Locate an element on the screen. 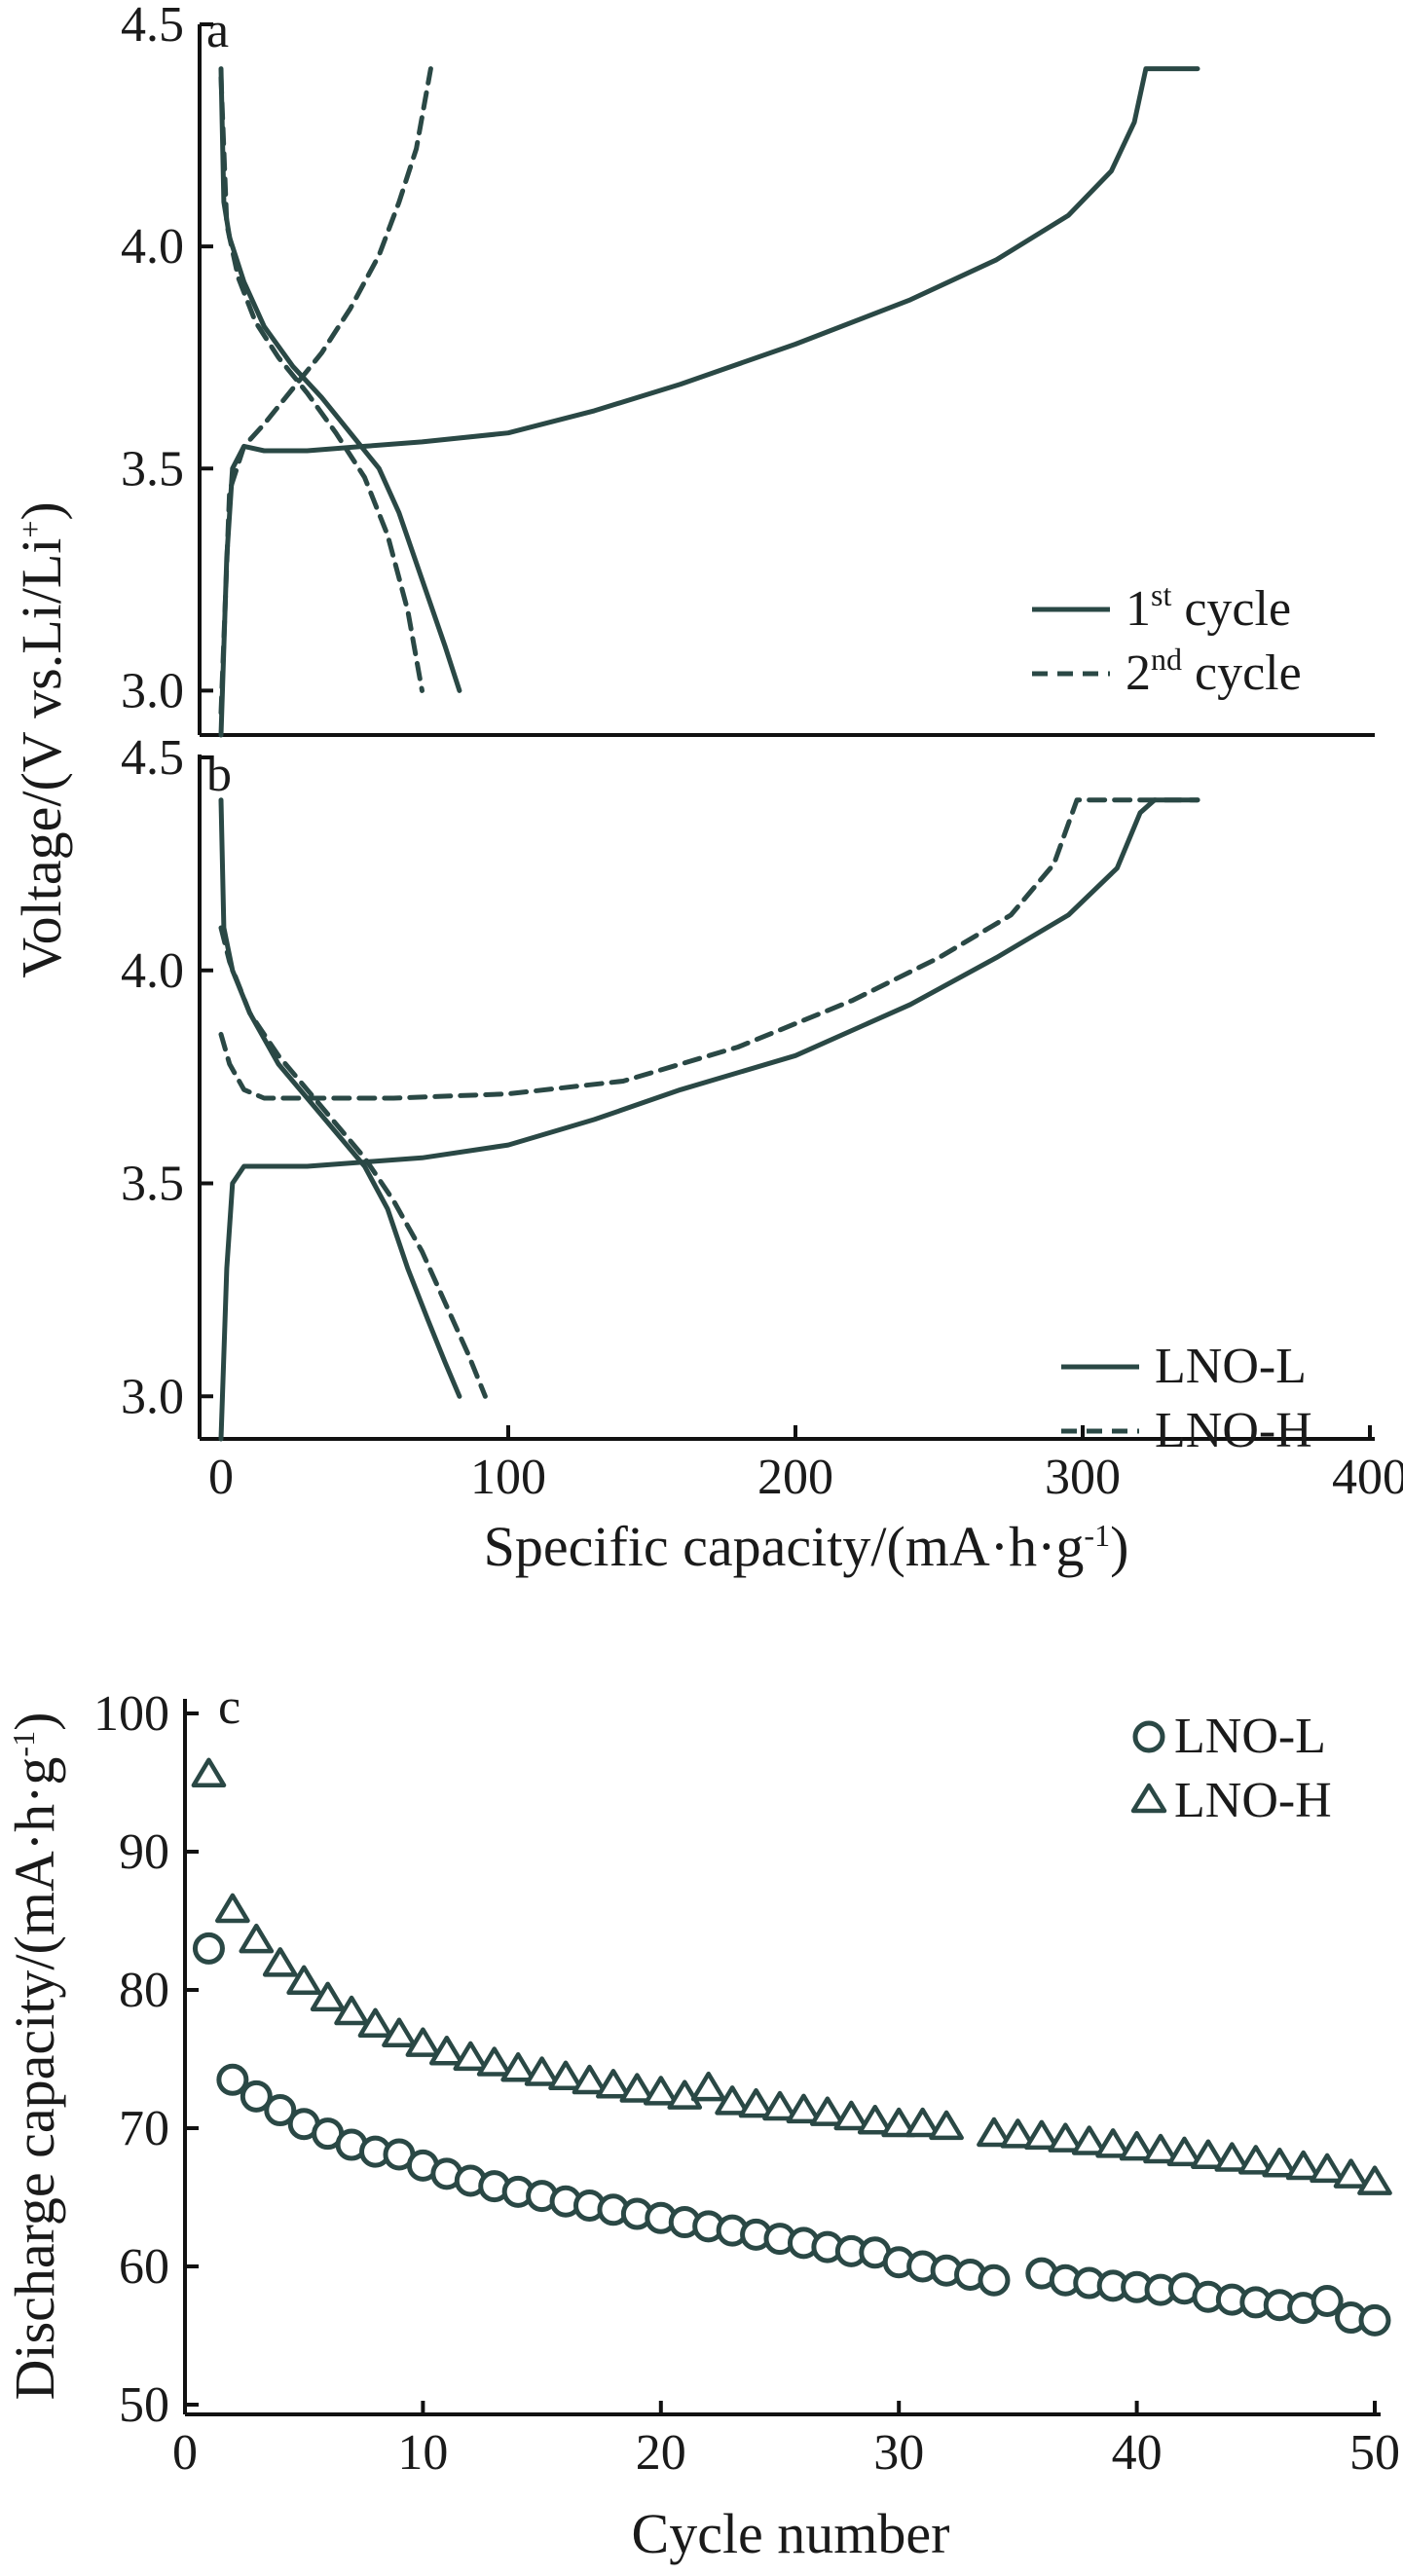  panel-b-x-tick-label: 200 is located at coordinates (795, 1477).